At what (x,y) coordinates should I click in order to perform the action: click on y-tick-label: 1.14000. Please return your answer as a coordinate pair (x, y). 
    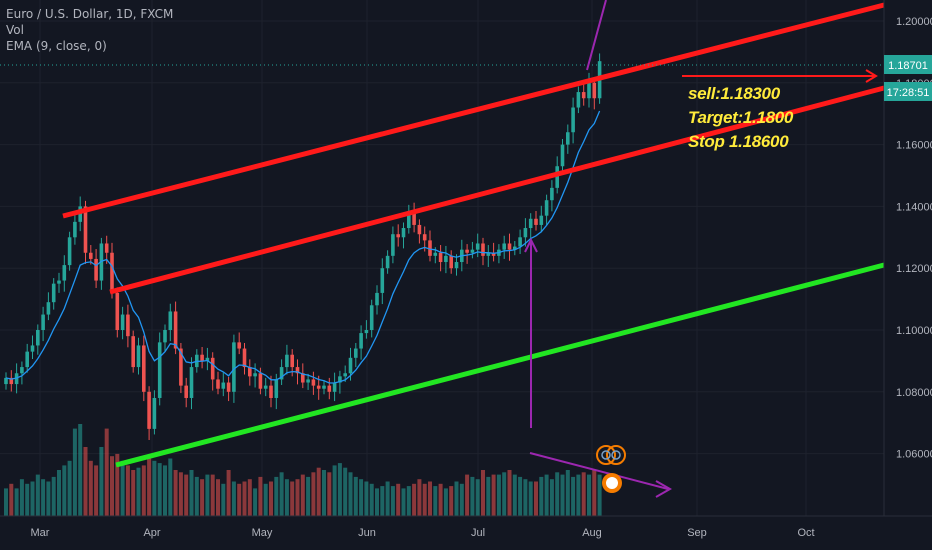
    Looking at the image, I should click on (914, 207).